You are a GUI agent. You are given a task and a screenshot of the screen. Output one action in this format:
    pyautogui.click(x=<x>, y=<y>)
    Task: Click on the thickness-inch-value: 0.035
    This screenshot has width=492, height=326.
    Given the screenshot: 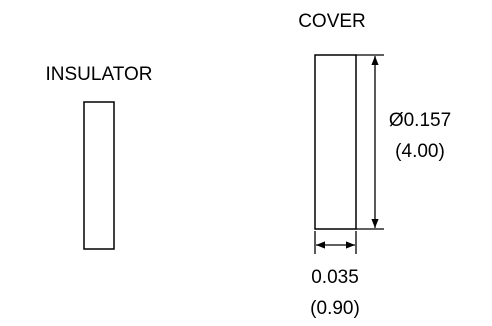 What is the action you would take?
    pyautogui.click(x=335, y=277)
    